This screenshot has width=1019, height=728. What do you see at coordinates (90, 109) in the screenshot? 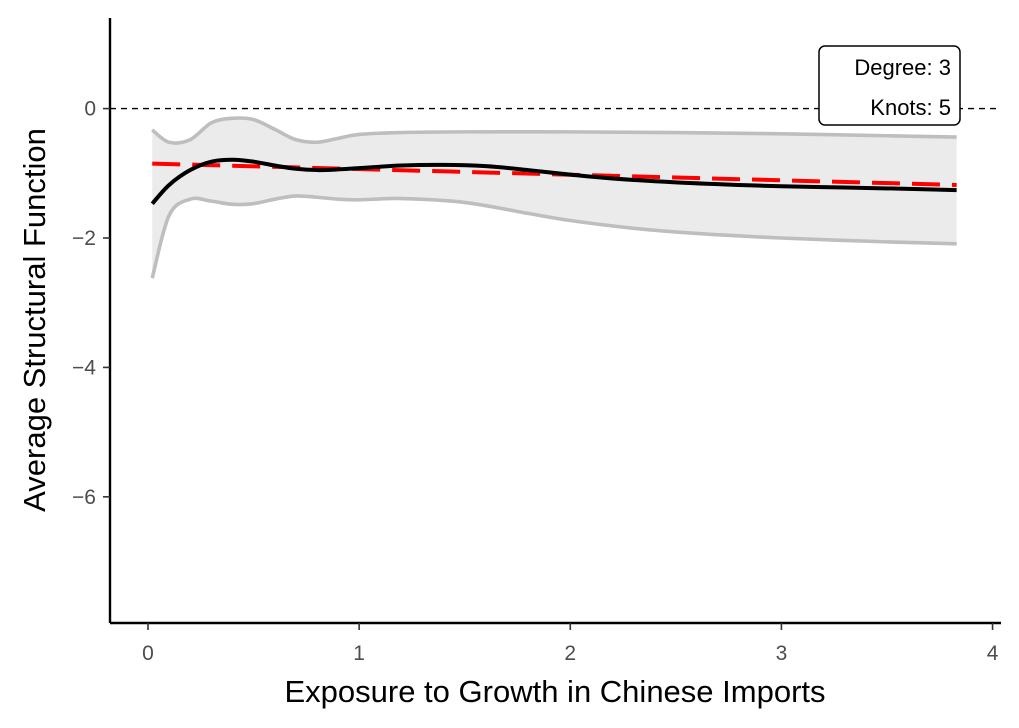
I see `y-tick-label: 0` at bounding box center [90, 109].